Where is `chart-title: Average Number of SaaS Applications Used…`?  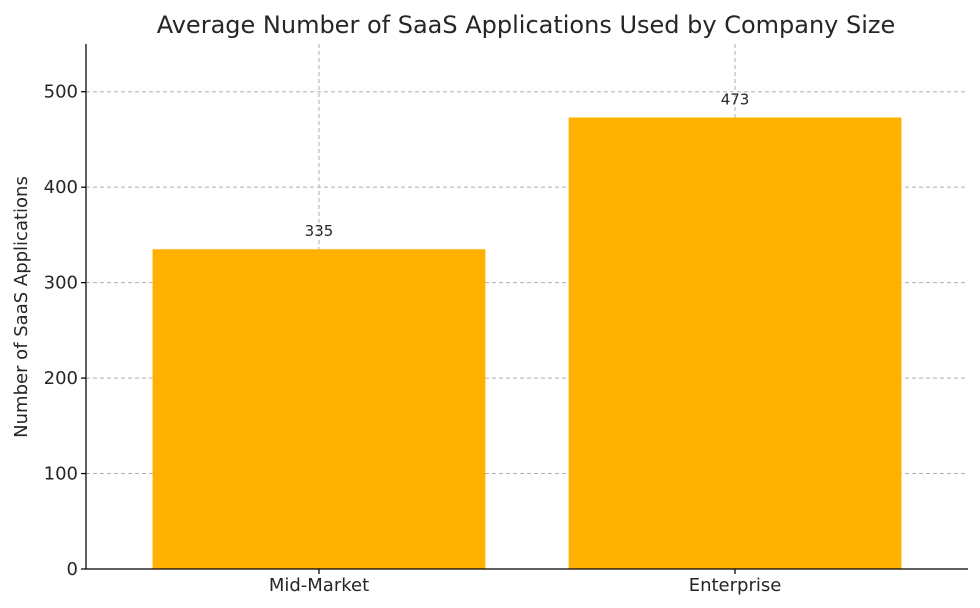 chart-title: Average Number of SaaS Applications Used… is located at coordinates (526, 25).